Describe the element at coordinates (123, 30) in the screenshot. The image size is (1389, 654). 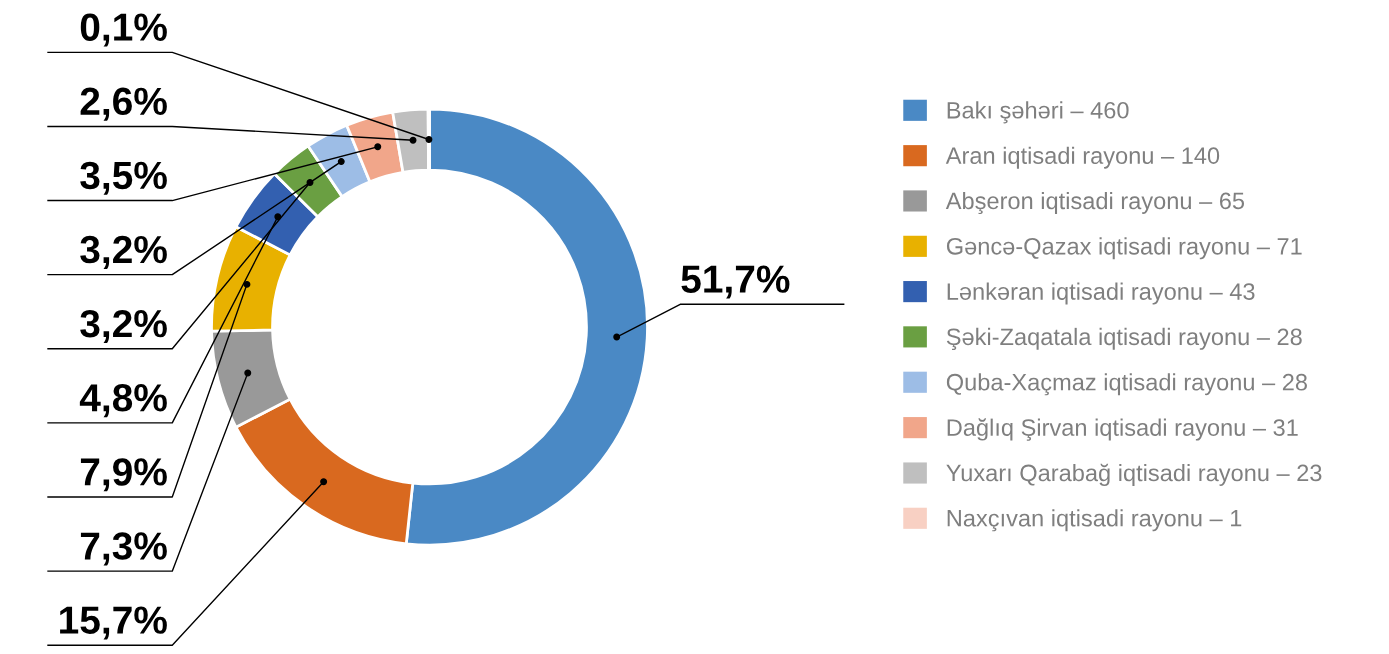
I see `data-label: 0,1%` at that location.